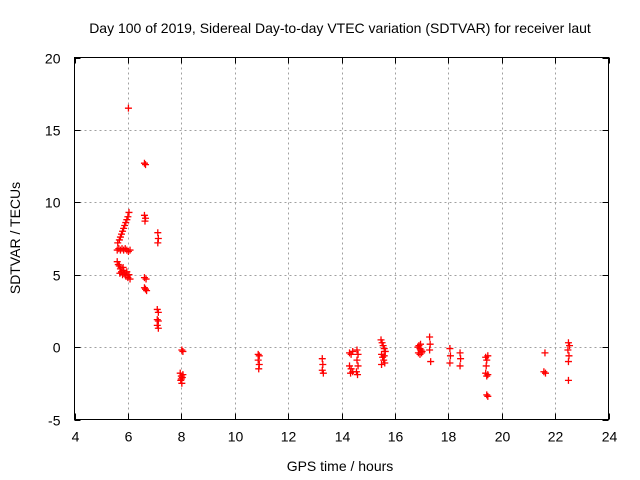  Describe the element at coordinates (449, 437) in the screenshot. I see `x-tick-label: 18` at that location.